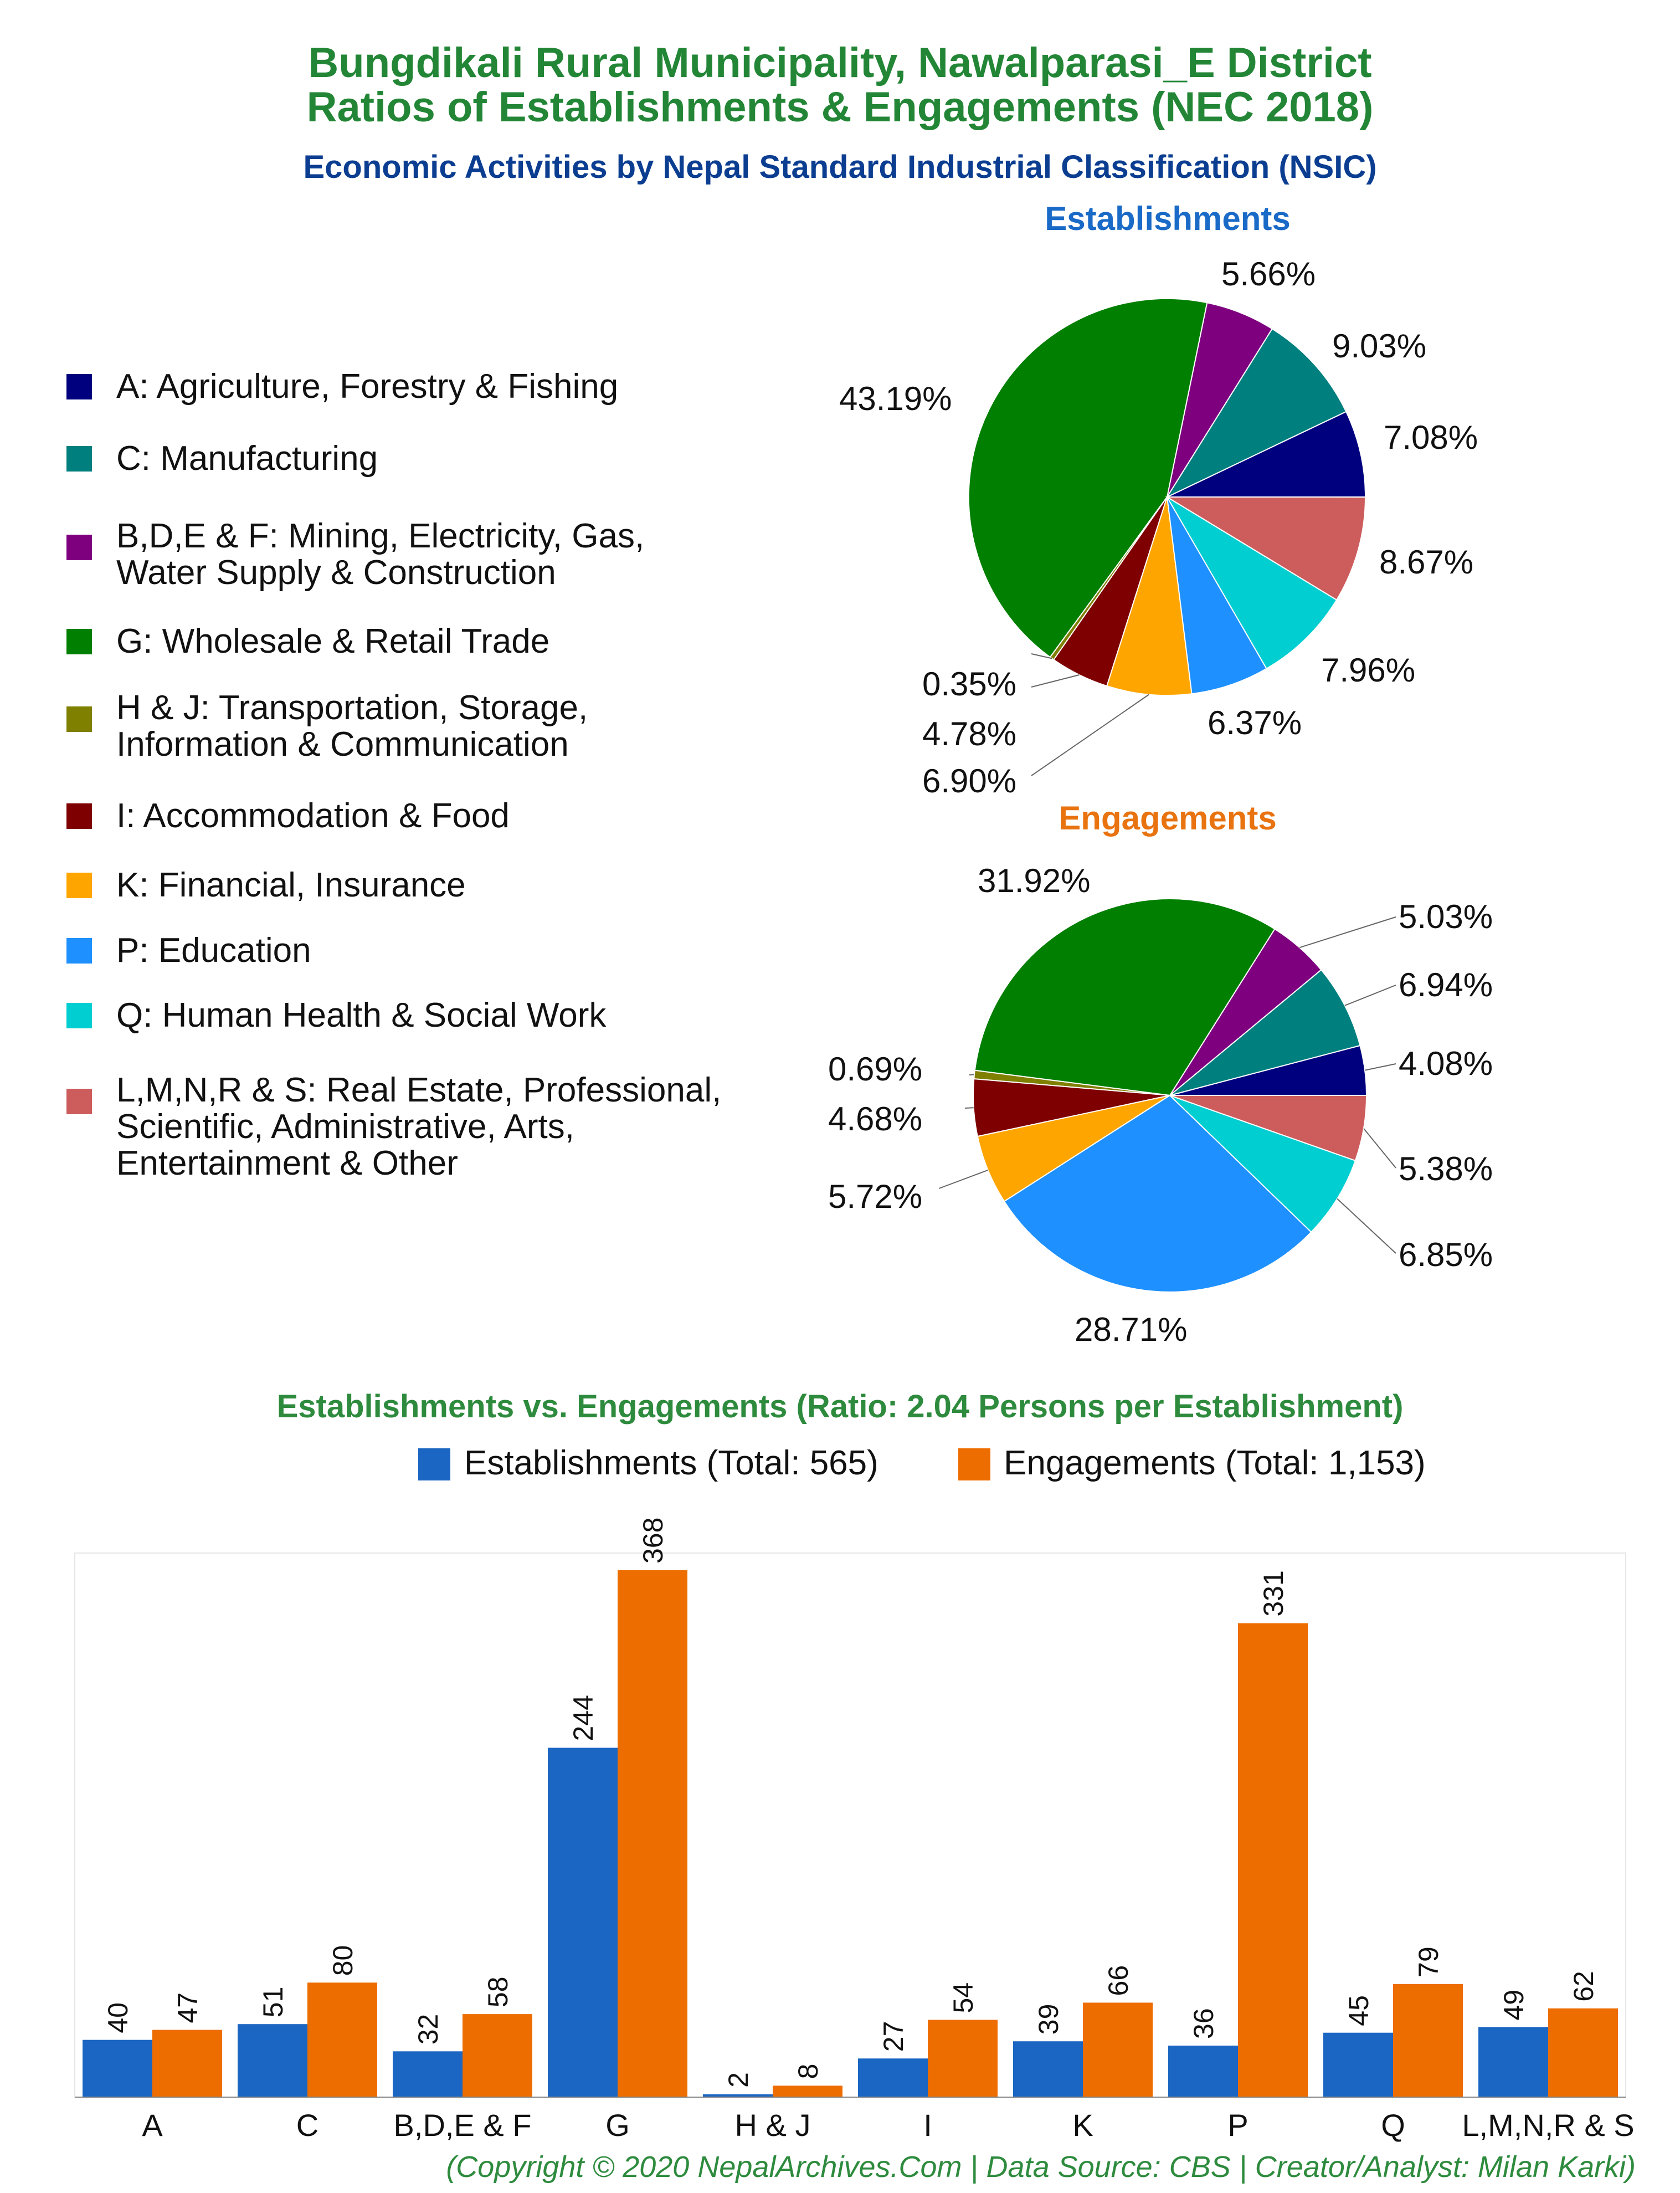 Image resolution: width=1680 pixels, height=2193 pixels. What do you see at coordinates (1393, 2125) in the screenshot?
I see `x-tick-label-8: Q` at bounding box center [1393, 2125].